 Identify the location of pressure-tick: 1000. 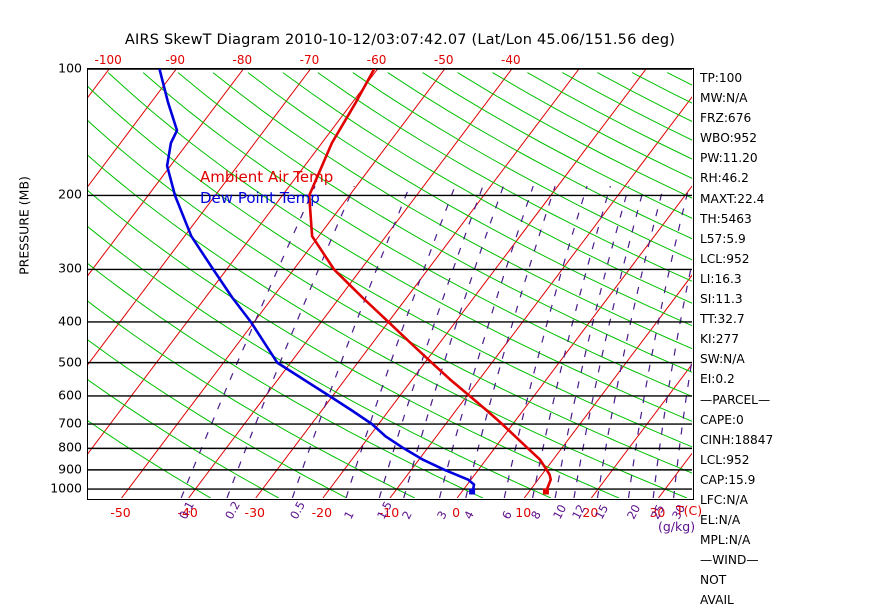
(66, 488).